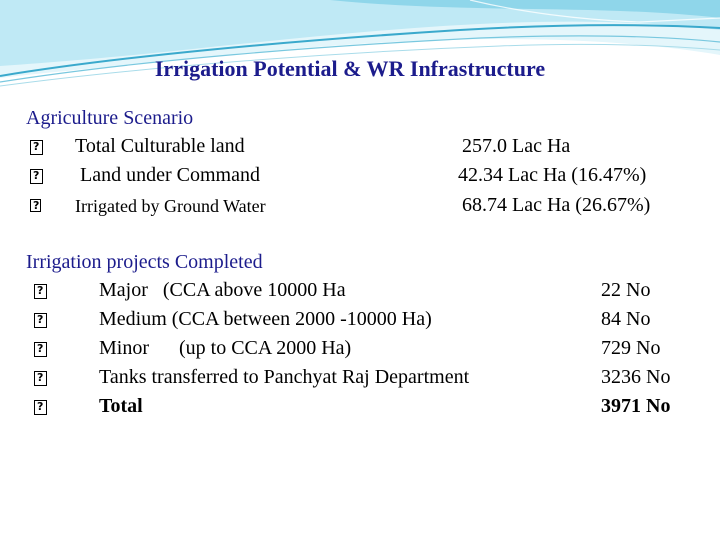 The height and width of the screenshot is (540, 720). Describe the element at coordinates (170, 175) in the screenshot. I see `item-label: Land under Command` at that location.